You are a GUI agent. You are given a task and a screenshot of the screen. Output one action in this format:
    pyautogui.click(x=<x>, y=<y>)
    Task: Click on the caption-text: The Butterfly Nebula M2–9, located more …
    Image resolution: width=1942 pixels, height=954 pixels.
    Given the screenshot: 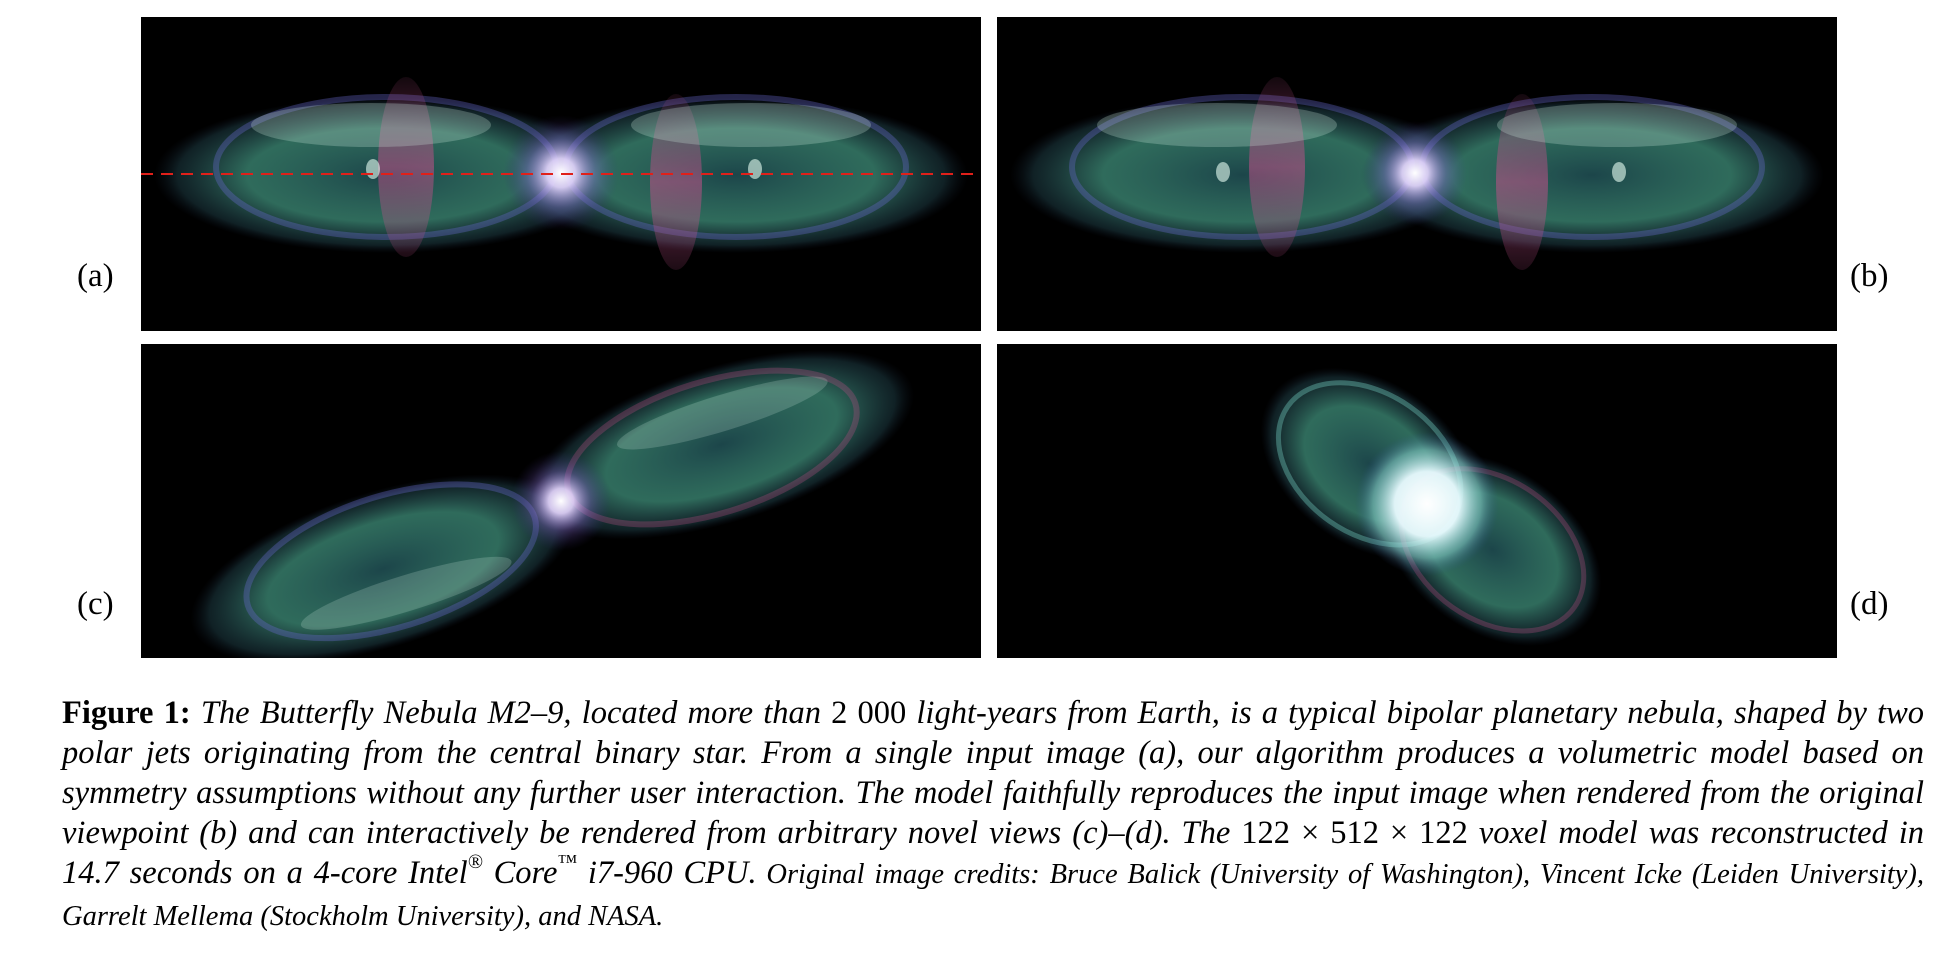 What is the action you would take?
    pyautogui.click(x=511, y=713)
    